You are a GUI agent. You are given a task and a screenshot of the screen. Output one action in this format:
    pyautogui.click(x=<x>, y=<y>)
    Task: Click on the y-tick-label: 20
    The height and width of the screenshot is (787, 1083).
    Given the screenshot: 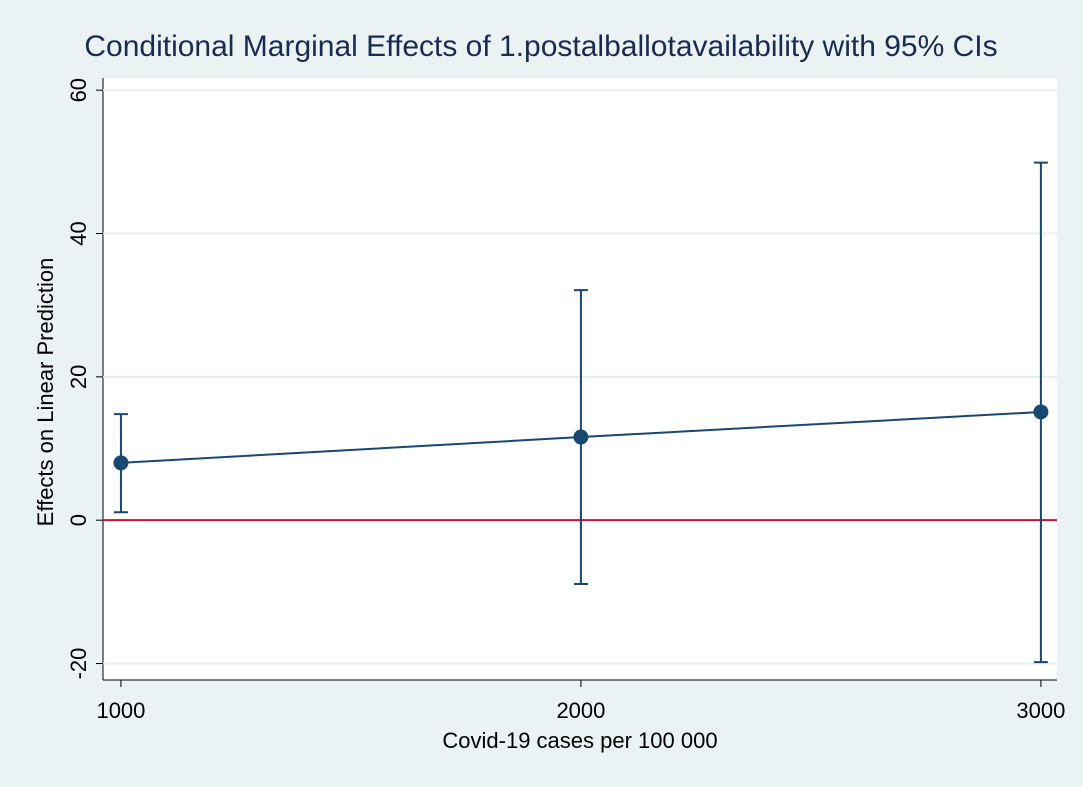 What is the action you would take?
    pyautogui.click(x=78, y=377)
    